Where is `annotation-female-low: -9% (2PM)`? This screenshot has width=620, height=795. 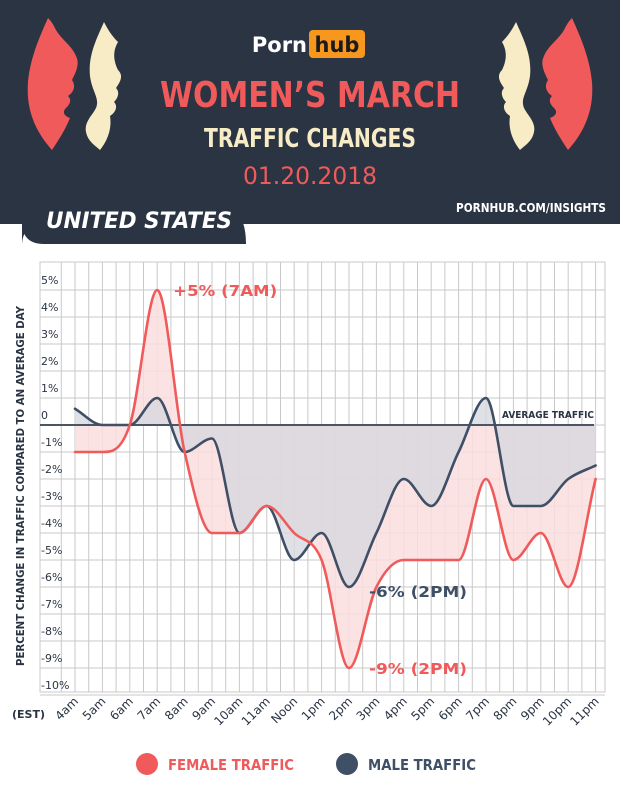 annotation-female-low: -9% (2PM) is located at coordinates (418, 669).